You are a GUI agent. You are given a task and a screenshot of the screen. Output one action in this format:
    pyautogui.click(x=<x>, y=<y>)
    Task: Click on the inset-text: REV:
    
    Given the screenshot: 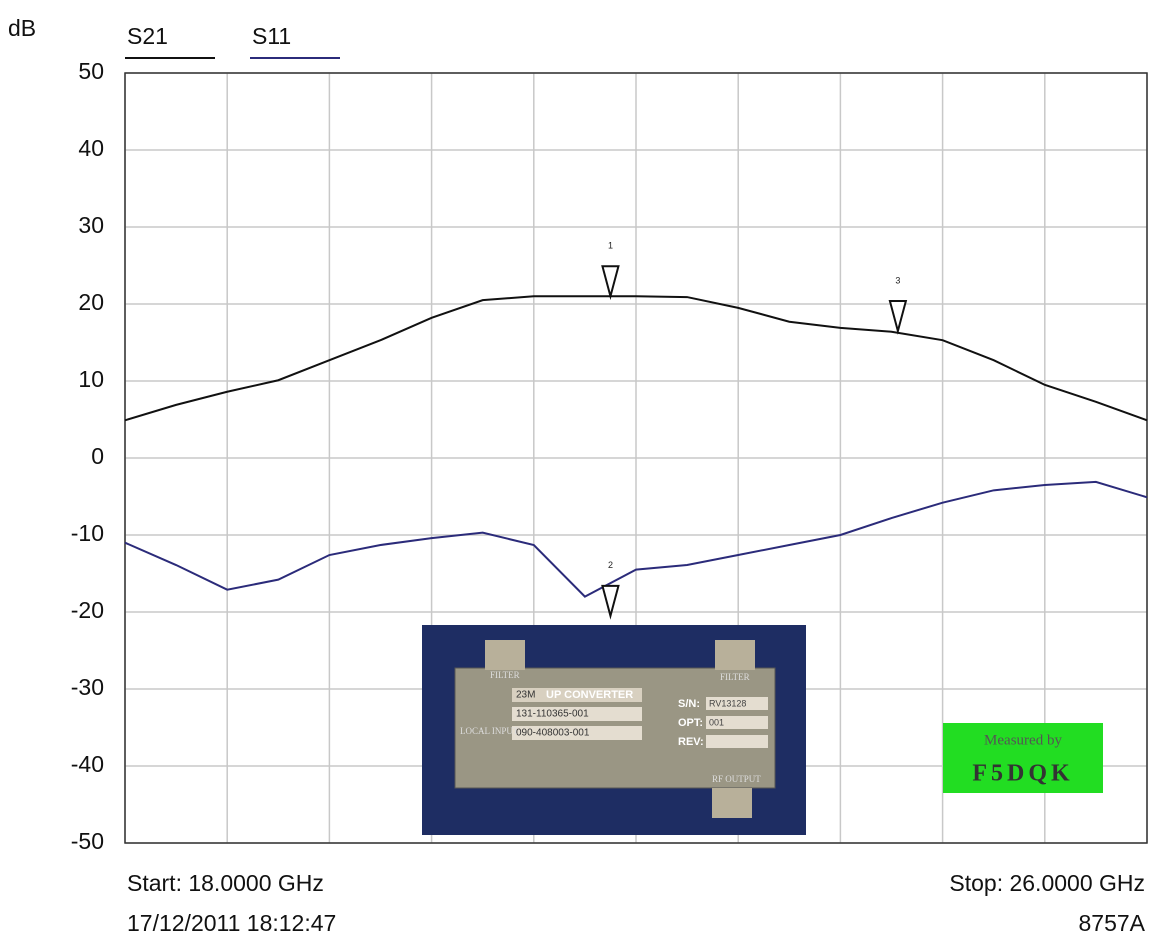 What is the action you would take?
    pyautogui.click(x=691, y=742)
    